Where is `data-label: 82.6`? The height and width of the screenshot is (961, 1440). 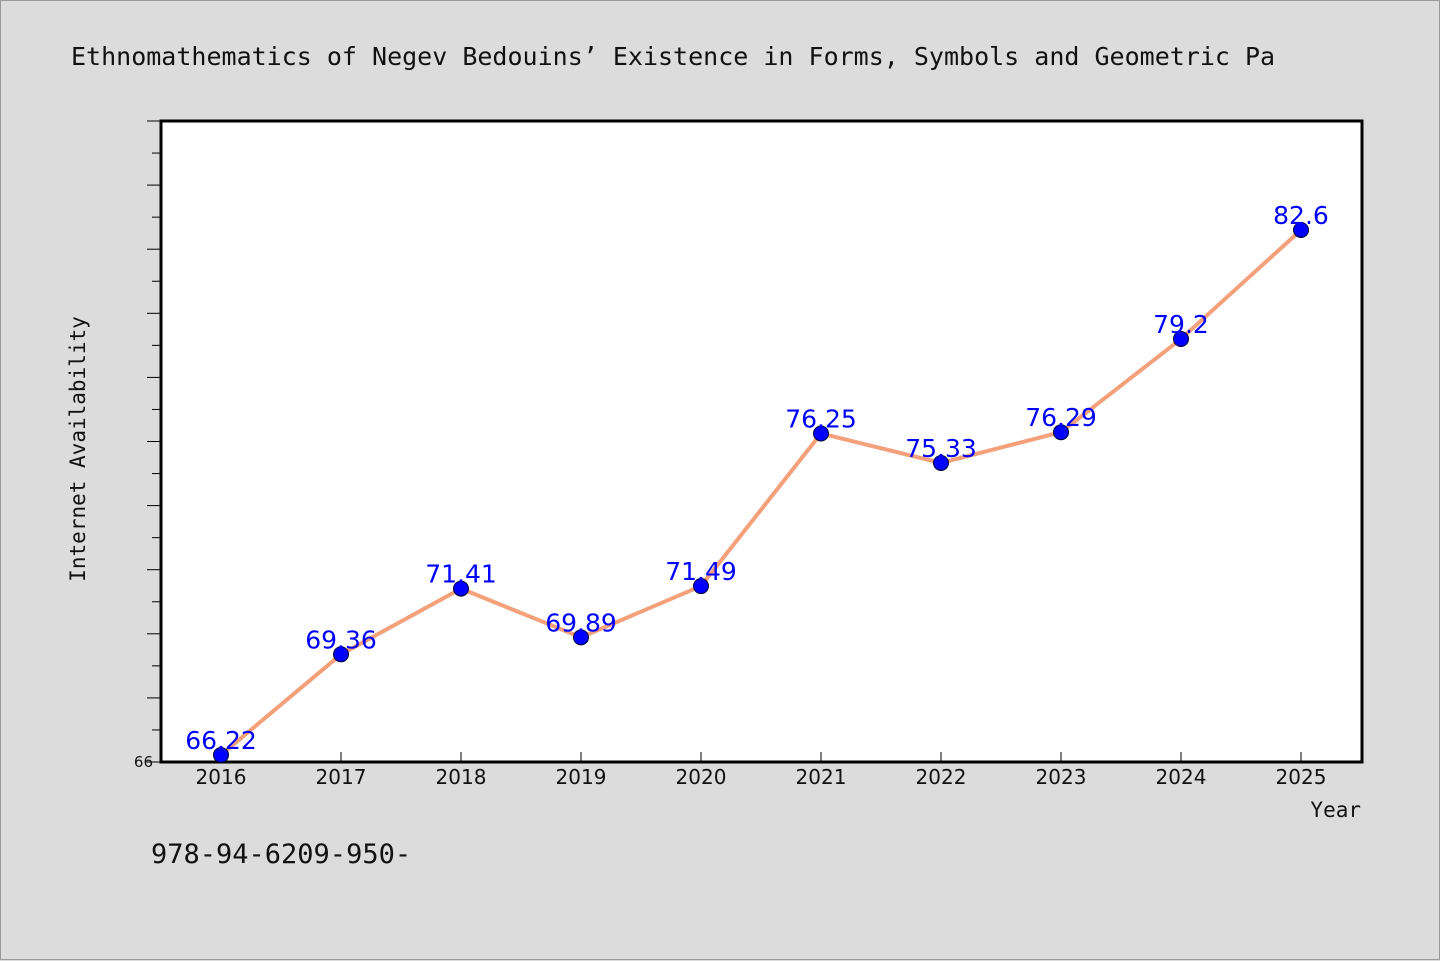 data-label: 82.6 is located at coordinates (1301, 215).